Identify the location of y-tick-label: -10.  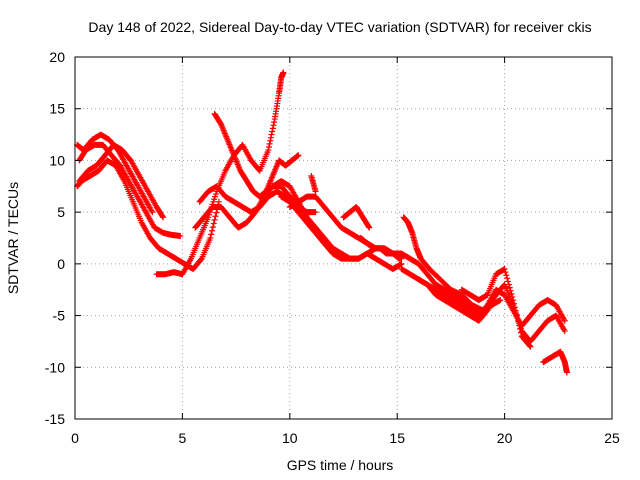
(55, 367).